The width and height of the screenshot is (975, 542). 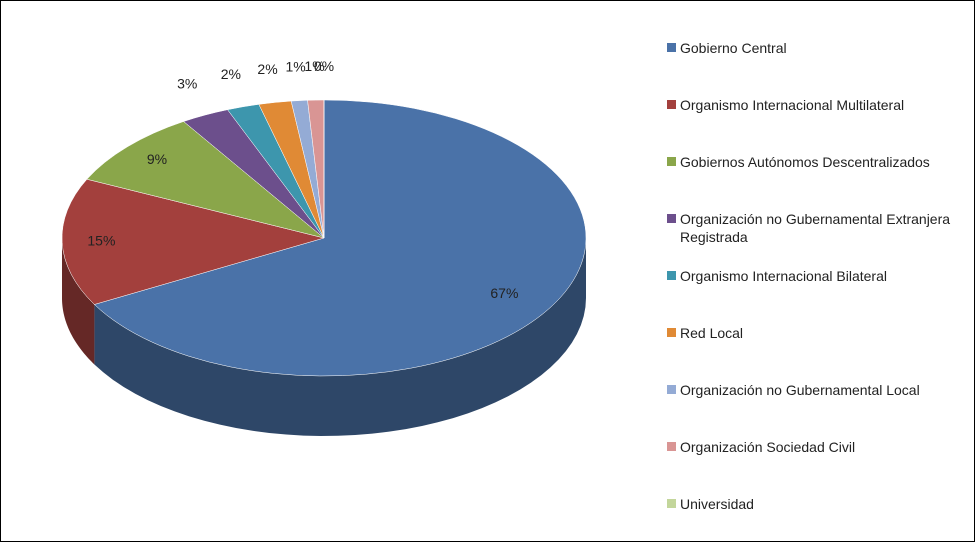 I want to click on legend-label: Organismo Internacional Multilateral, so click(x=792, y=105).